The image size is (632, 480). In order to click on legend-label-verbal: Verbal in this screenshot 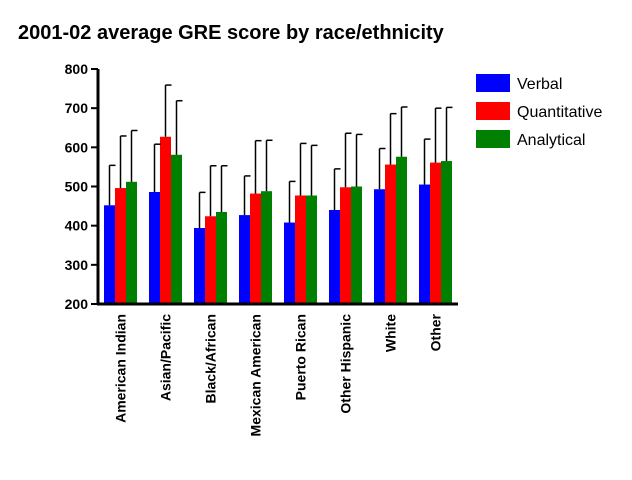, I will do `click(539, 84)`.